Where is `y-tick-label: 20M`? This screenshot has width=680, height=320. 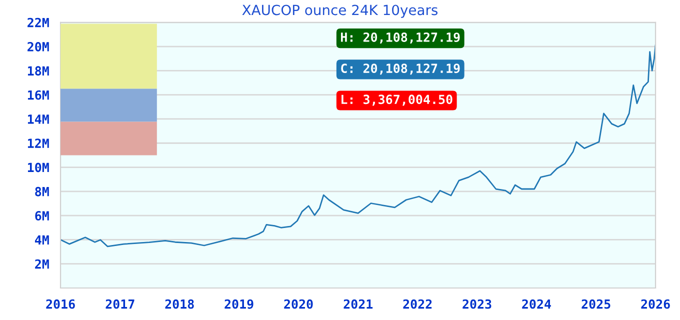 y-tick-label: 20M is located at coordinates (38, 47).